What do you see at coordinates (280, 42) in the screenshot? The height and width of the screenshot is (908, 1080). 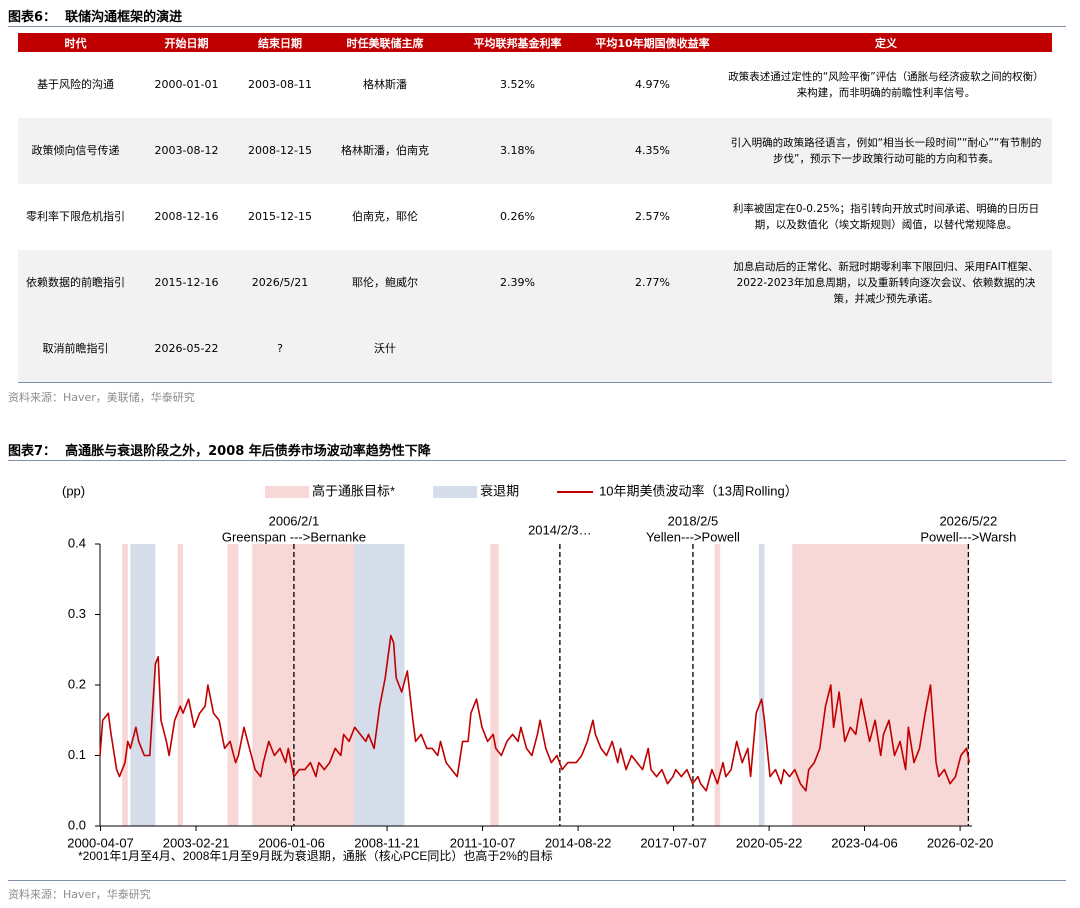 I see `header-cell: 结束日期` at bounding box center [280, 42].